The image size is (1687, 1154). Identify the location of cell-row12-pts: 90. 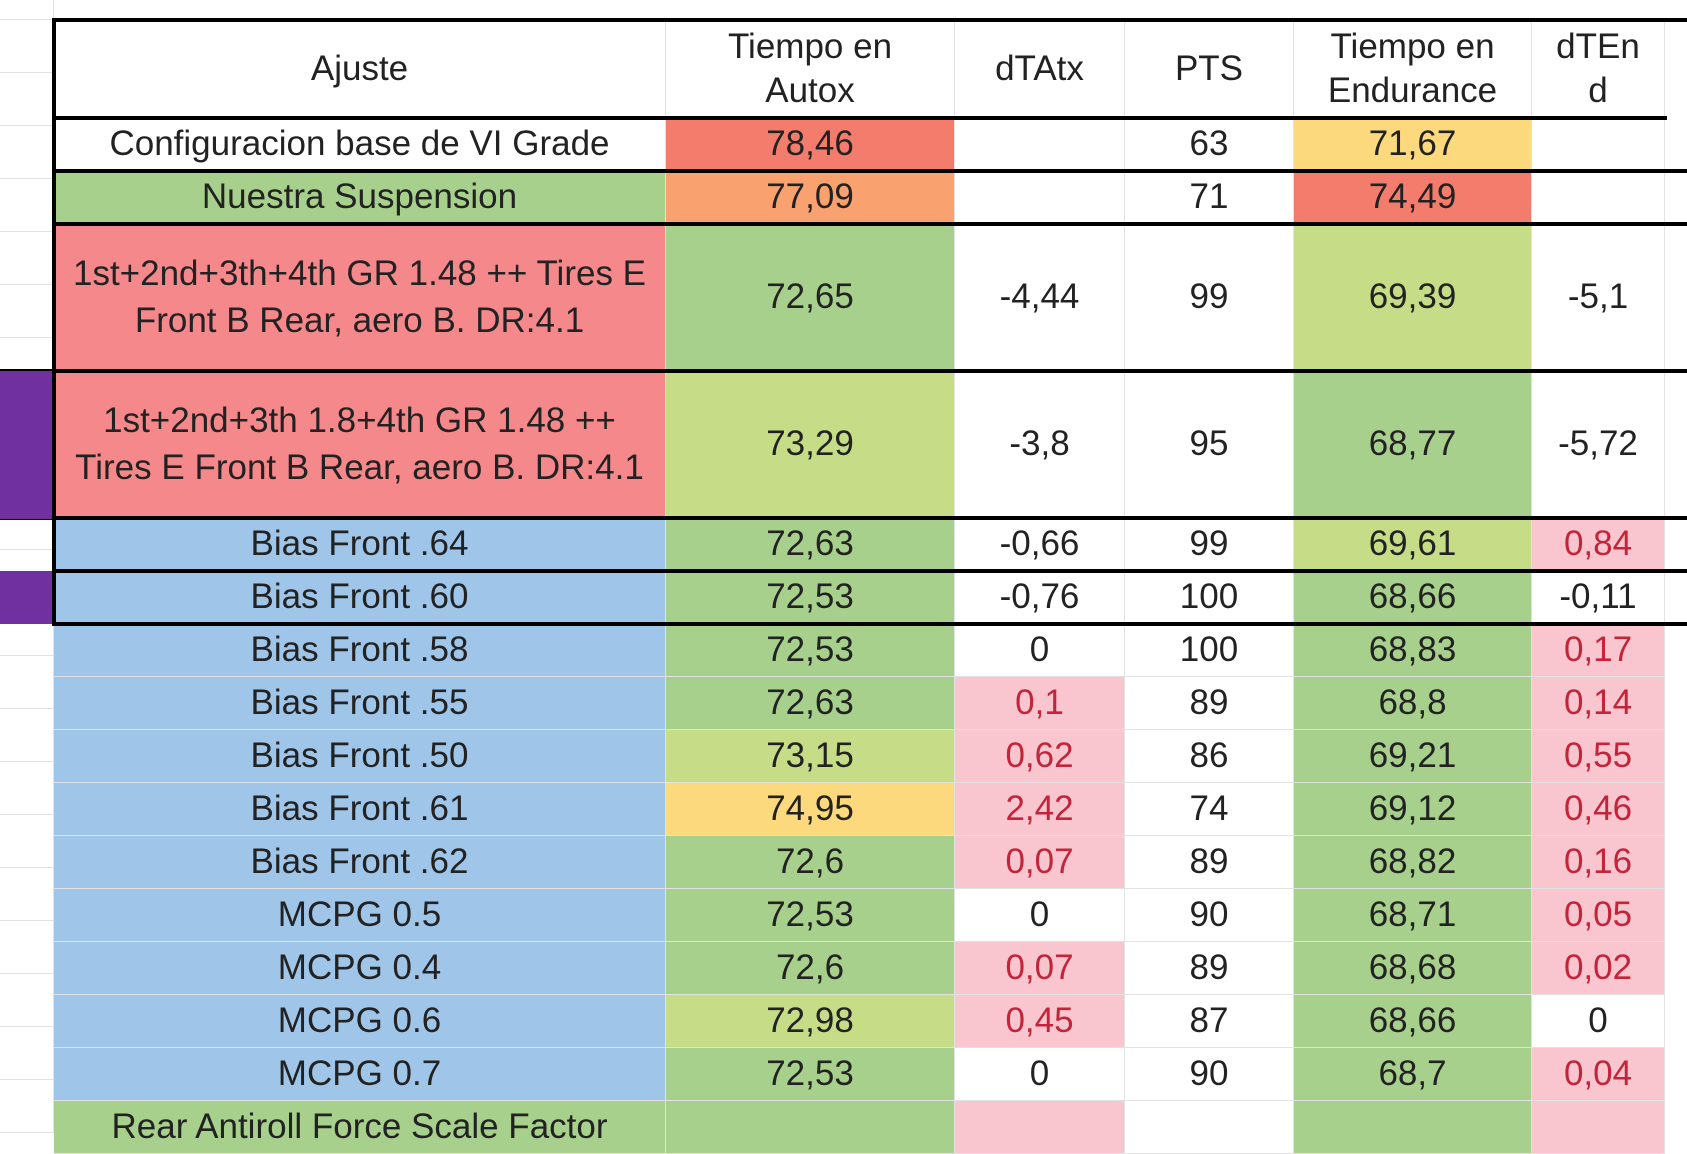
(1209, 915).